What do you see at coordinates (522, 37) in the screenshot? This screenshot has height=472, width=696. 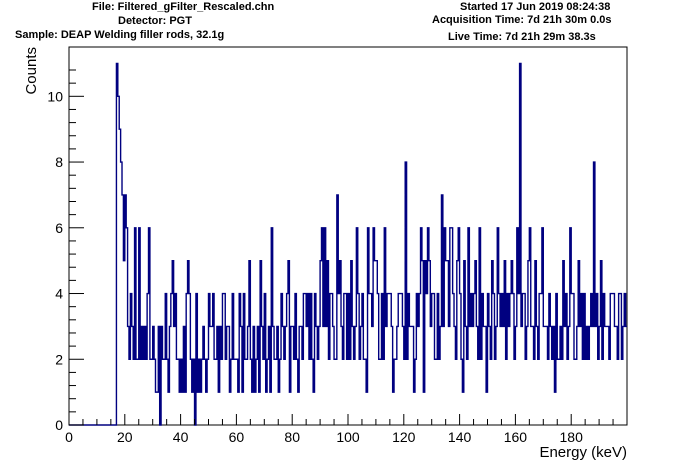 I see `live-time-label: Live Time: 7d 21h 29m 38.3s` at bounding box center [522, 37].